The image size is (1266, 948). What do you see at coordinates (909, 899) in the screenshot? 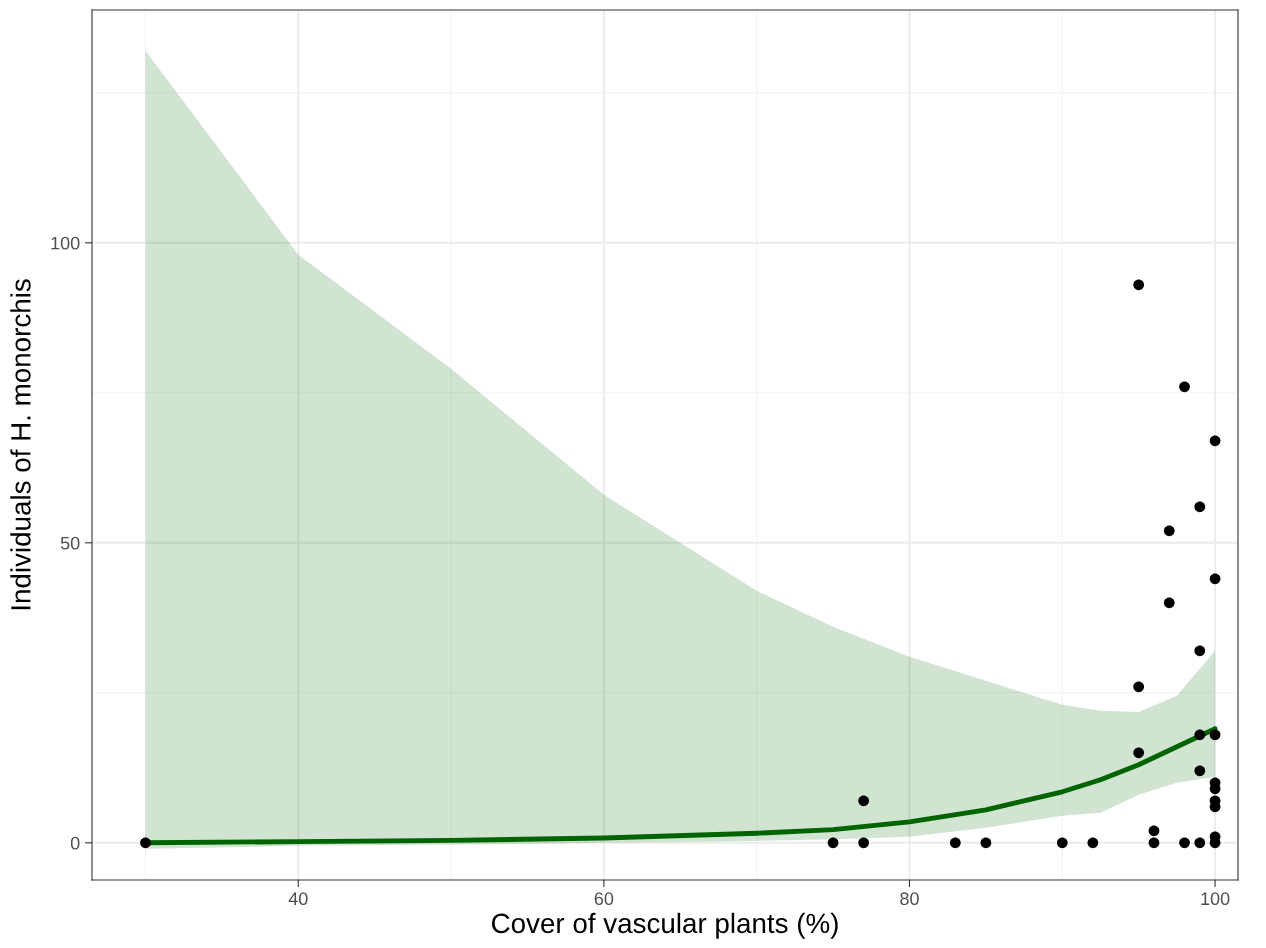
I see `x-tick-label: 80` at bounding box center [909, 899].